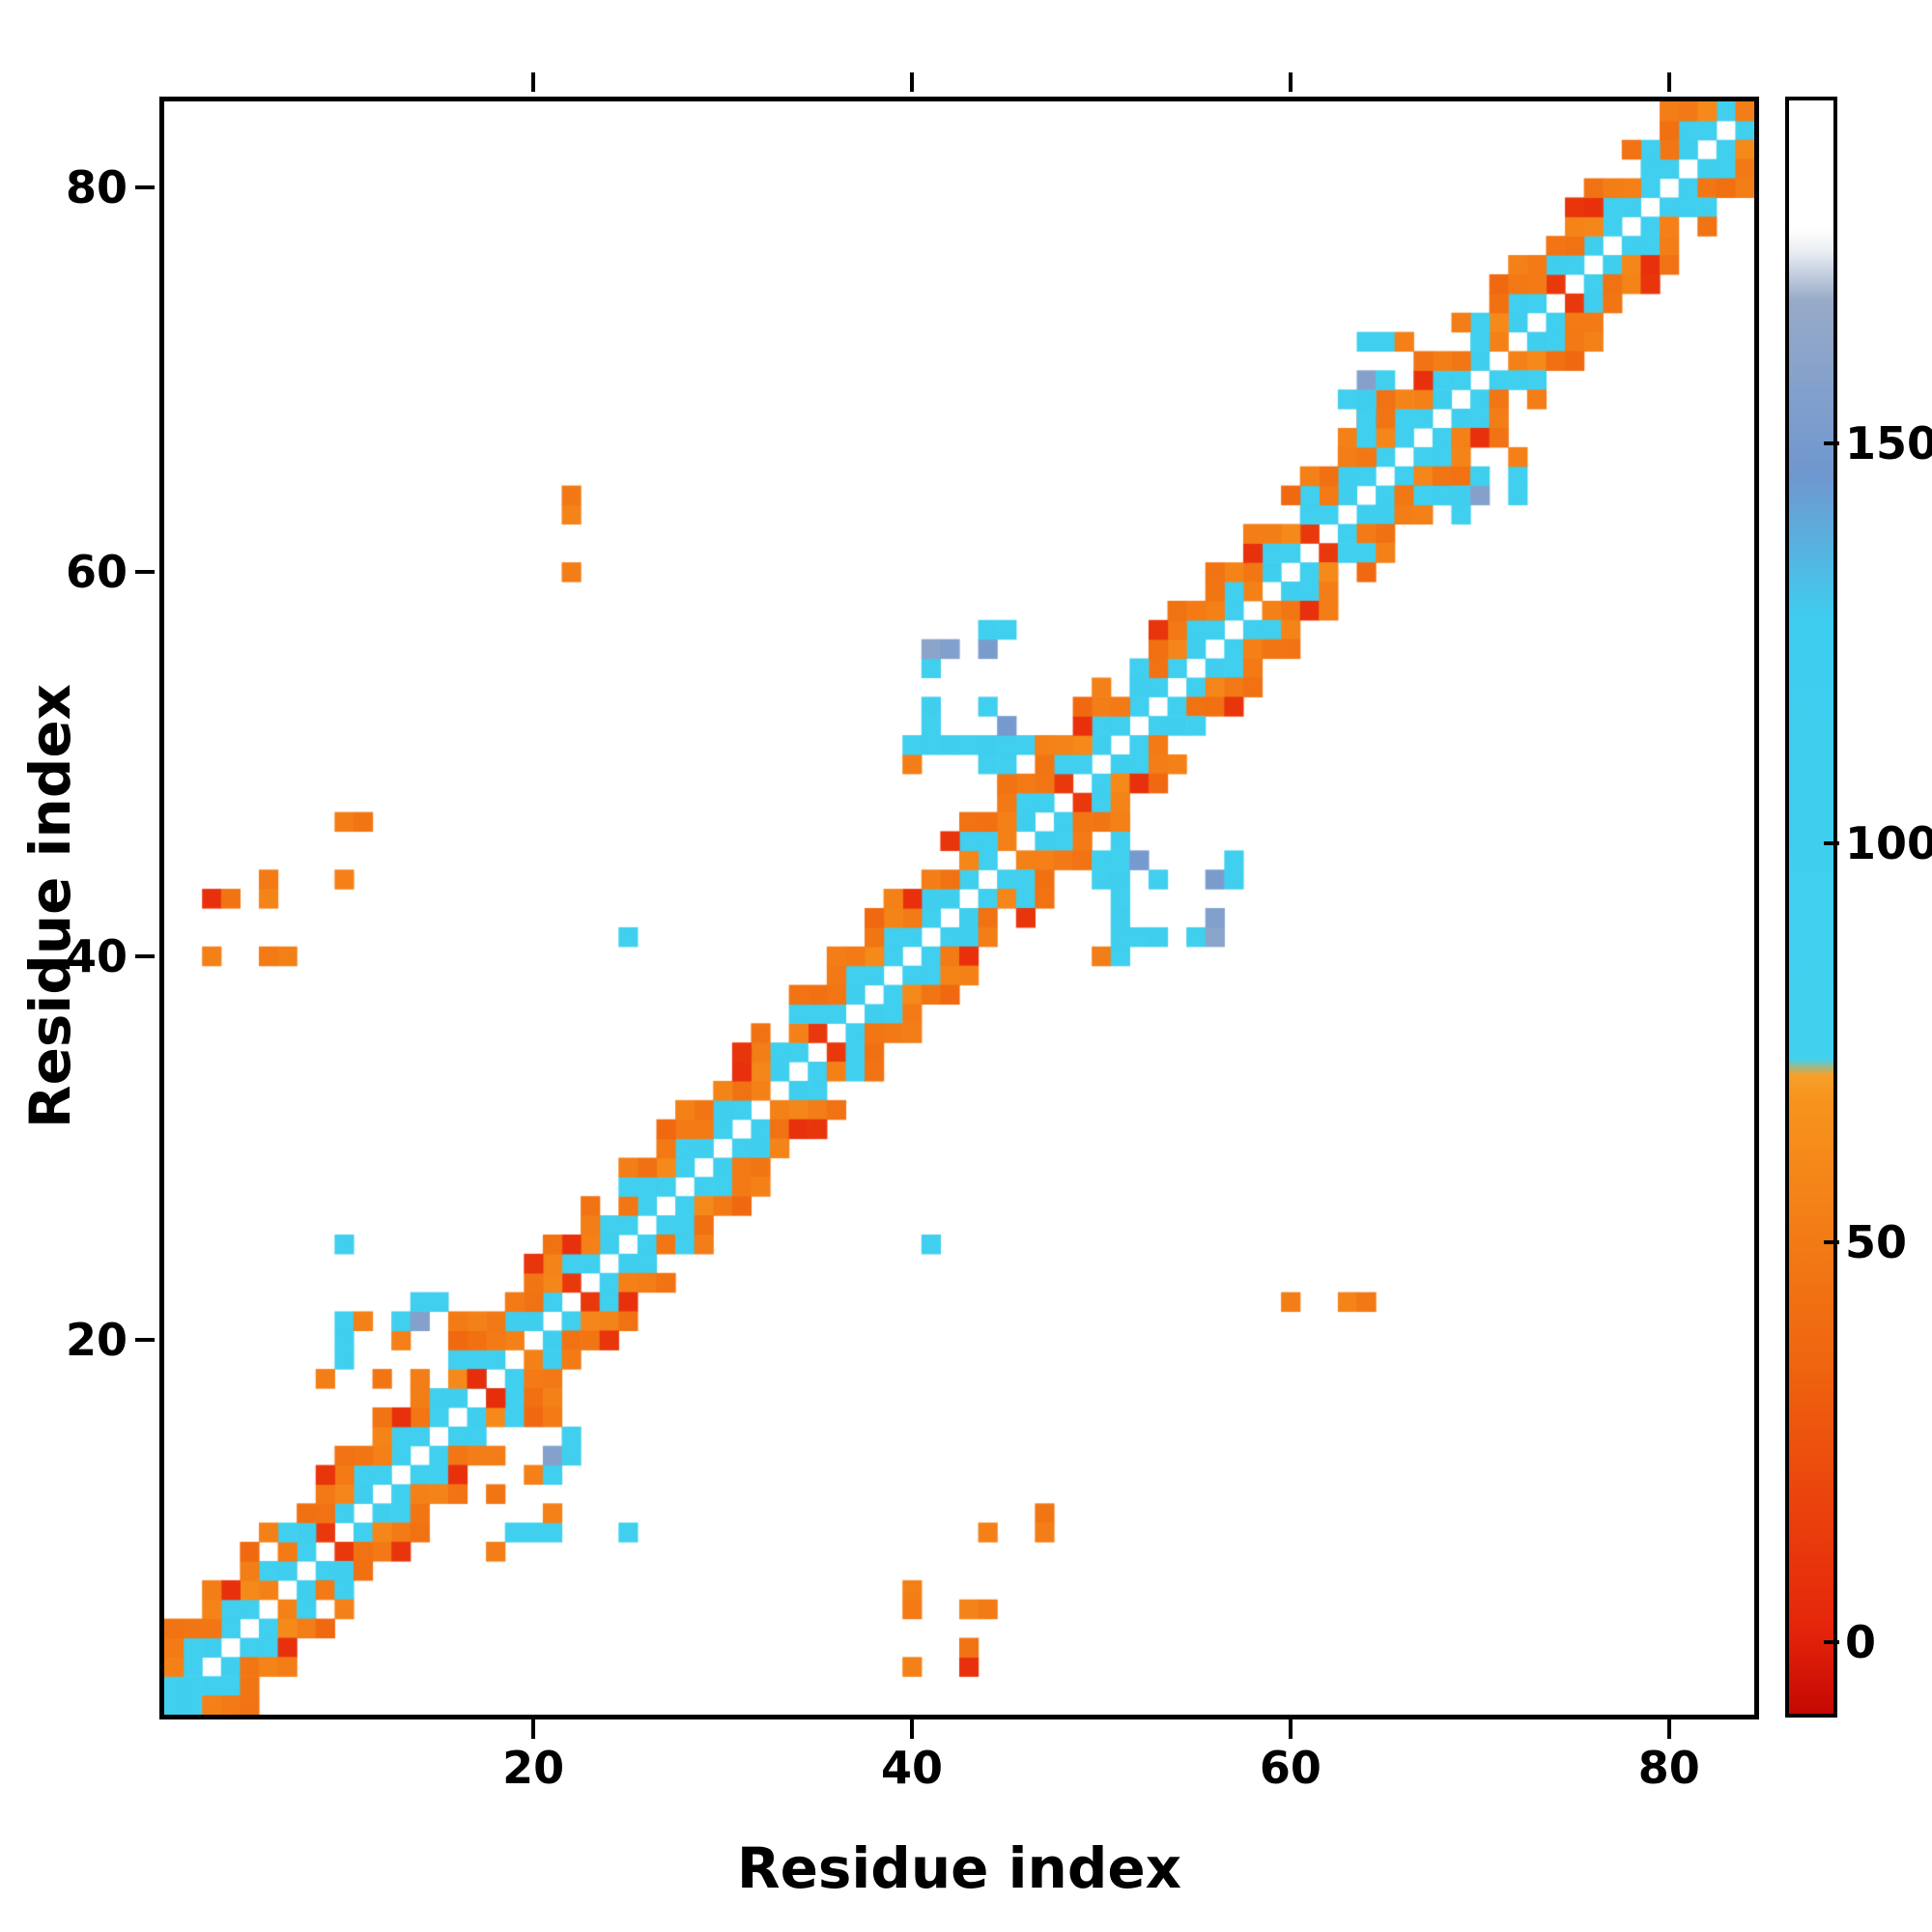 The width and height of the screenshot is (1932, 1932). I want to click on colorbar-tick-label: 0, so click(1861, 1641).